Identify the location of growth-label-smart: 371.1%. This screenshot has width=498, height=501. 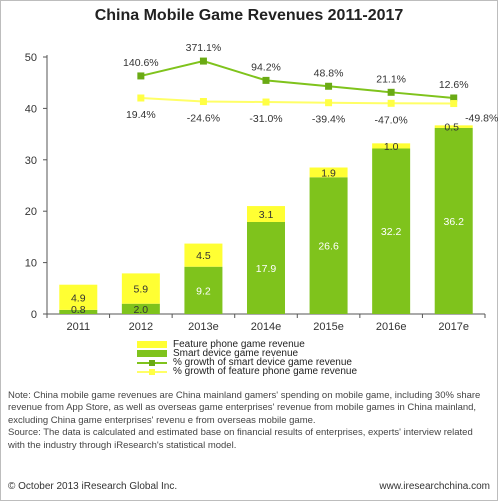
(204, 48).